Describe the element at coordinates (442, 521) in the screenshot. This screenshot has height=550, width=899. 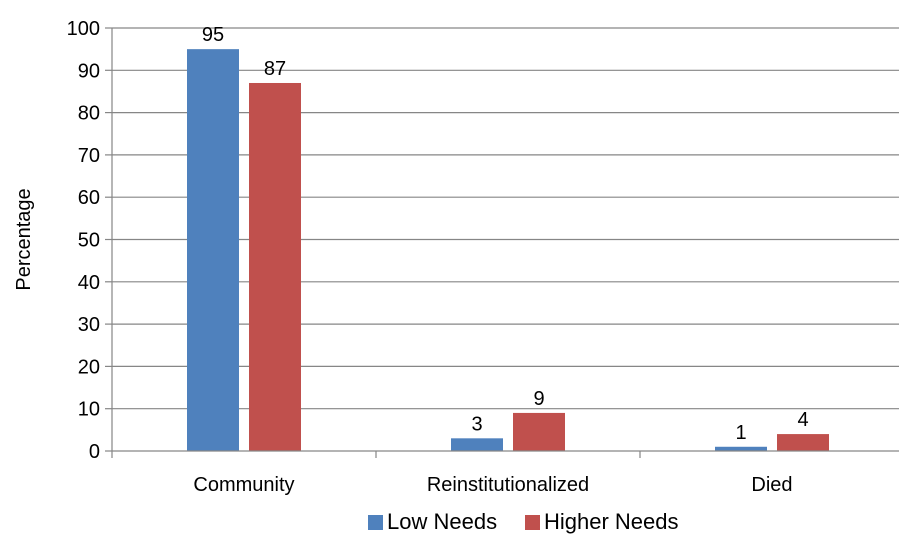
I see `legend-label: Low Needs` at that location.